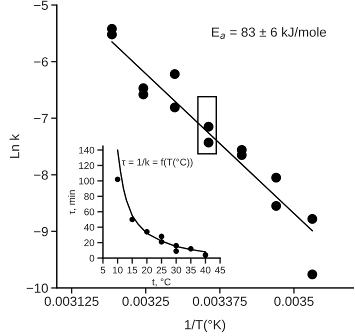  What do you see at coordinates (176, 270) in the screenshot?
I see `x-tick-label: 30` at bounding box center [176, 270].